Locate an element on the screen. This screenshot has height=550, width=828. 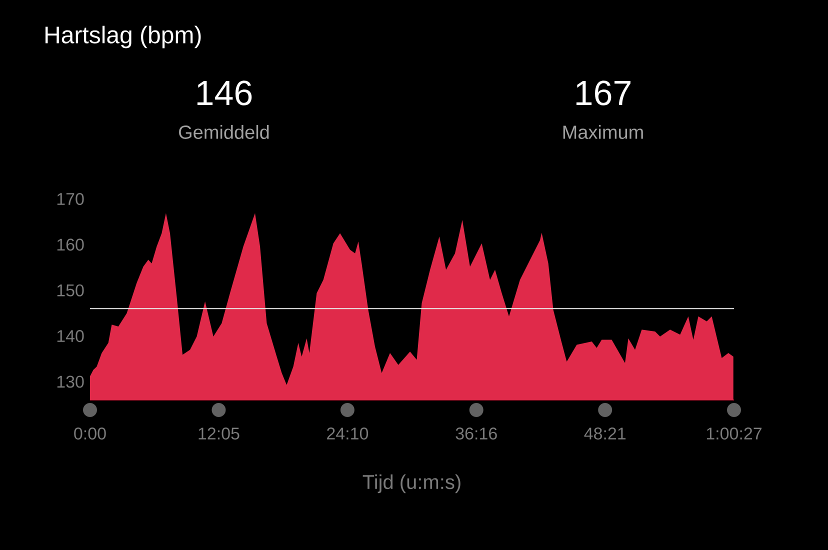
text: 167 is located at coordinates (603, 93).